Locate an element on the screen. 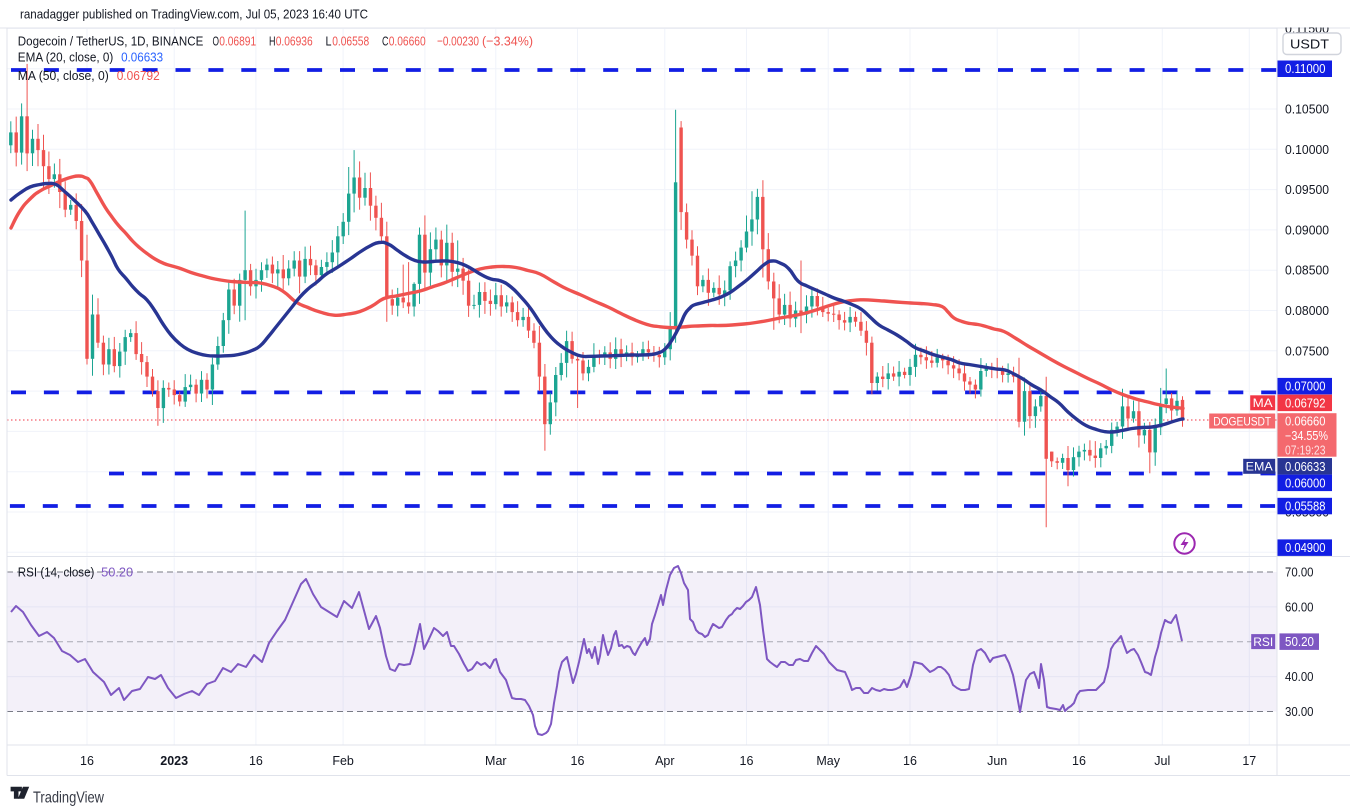  svg-text: 0.07500 is located at coordinates (1307, 351).